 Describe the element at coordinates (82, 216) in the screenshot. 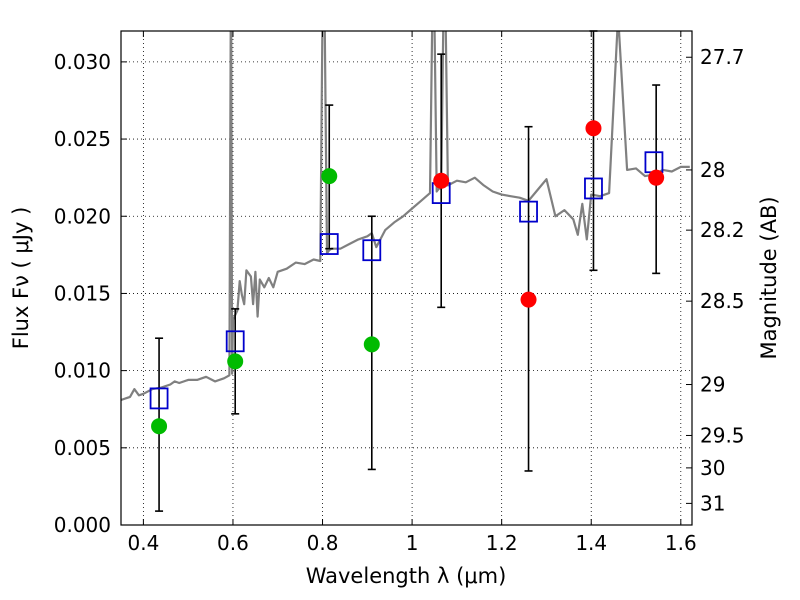

I see `y-tick-label: 0.020` at that location.